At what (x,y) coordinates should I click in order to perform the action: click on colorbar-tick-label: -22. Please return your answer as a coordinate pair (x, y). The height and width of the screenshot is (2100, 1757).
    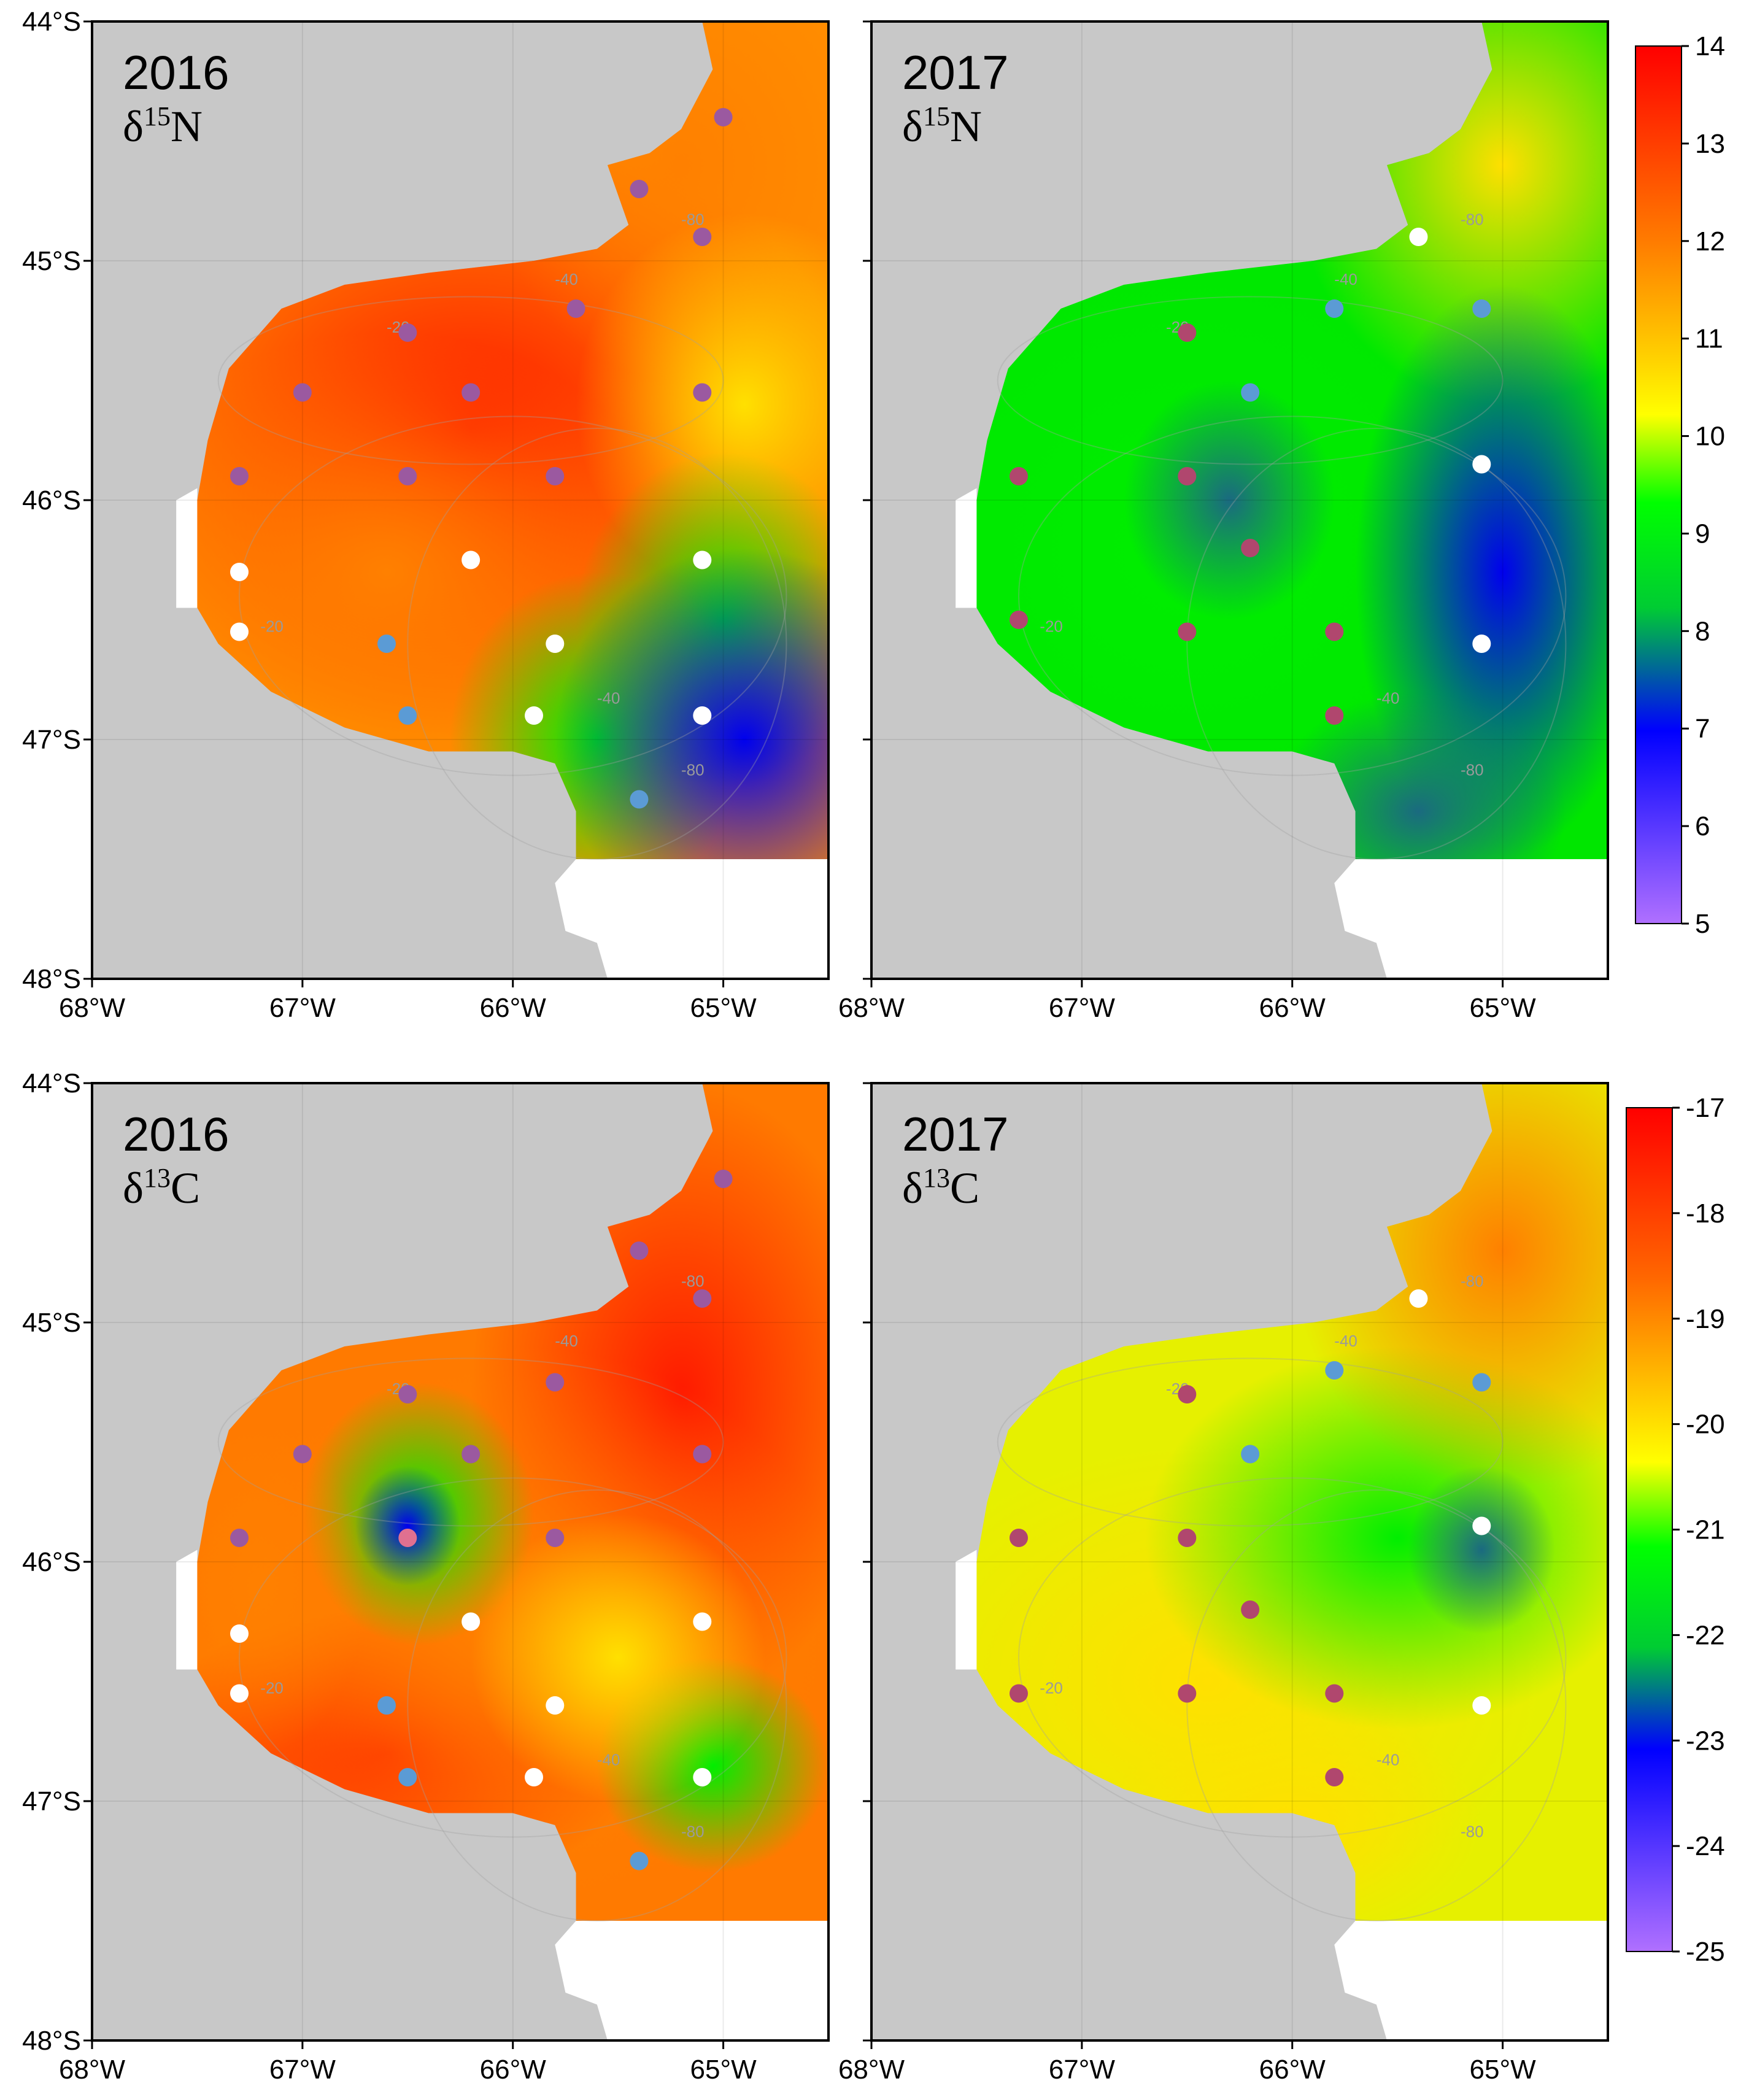
    Looking at the image, I should click on (1706, 1635).